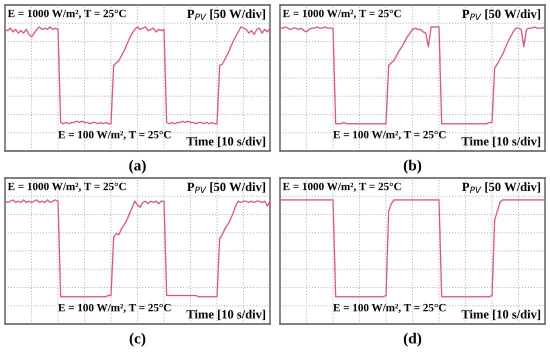 This screenshot has width=550, height=353. What do you see at coordinates (137, 167) in the screenshot?
I see `text: (a)` at bounding box center [137, 167].